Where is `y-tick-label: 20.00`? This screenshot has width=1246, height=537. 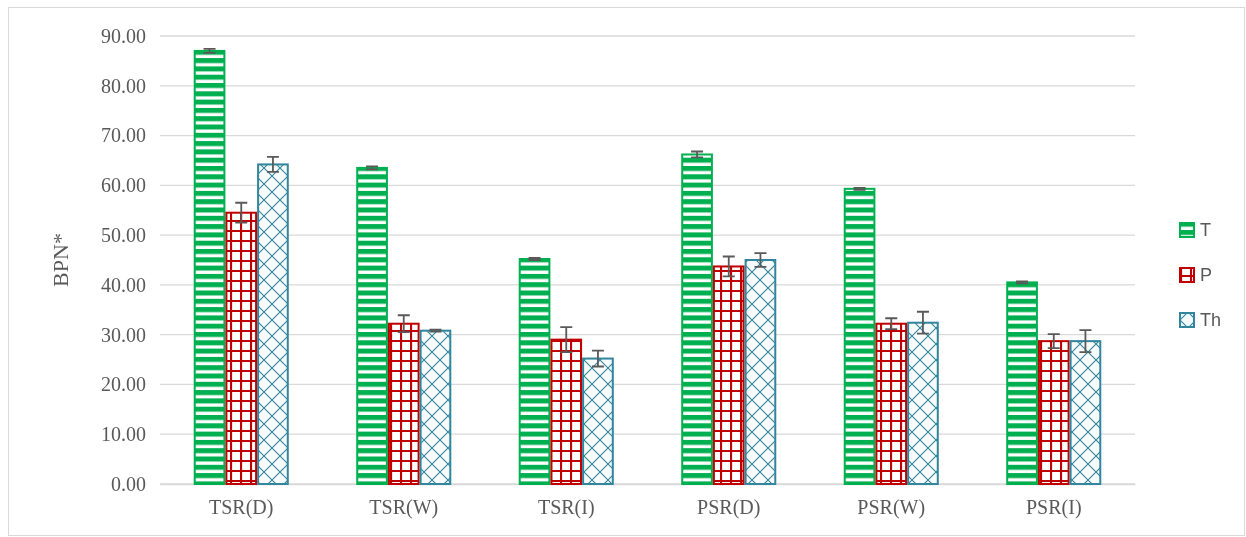
y-tick-label: 20.00 is located at coordinates (123, 384).